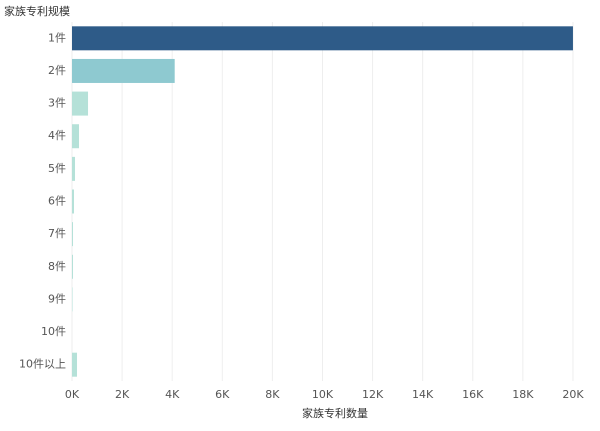  What do you see at coordinates (222, 394) in the screenshot?
I see `x-tick-label: 6K` at bounding box center [222, 394].